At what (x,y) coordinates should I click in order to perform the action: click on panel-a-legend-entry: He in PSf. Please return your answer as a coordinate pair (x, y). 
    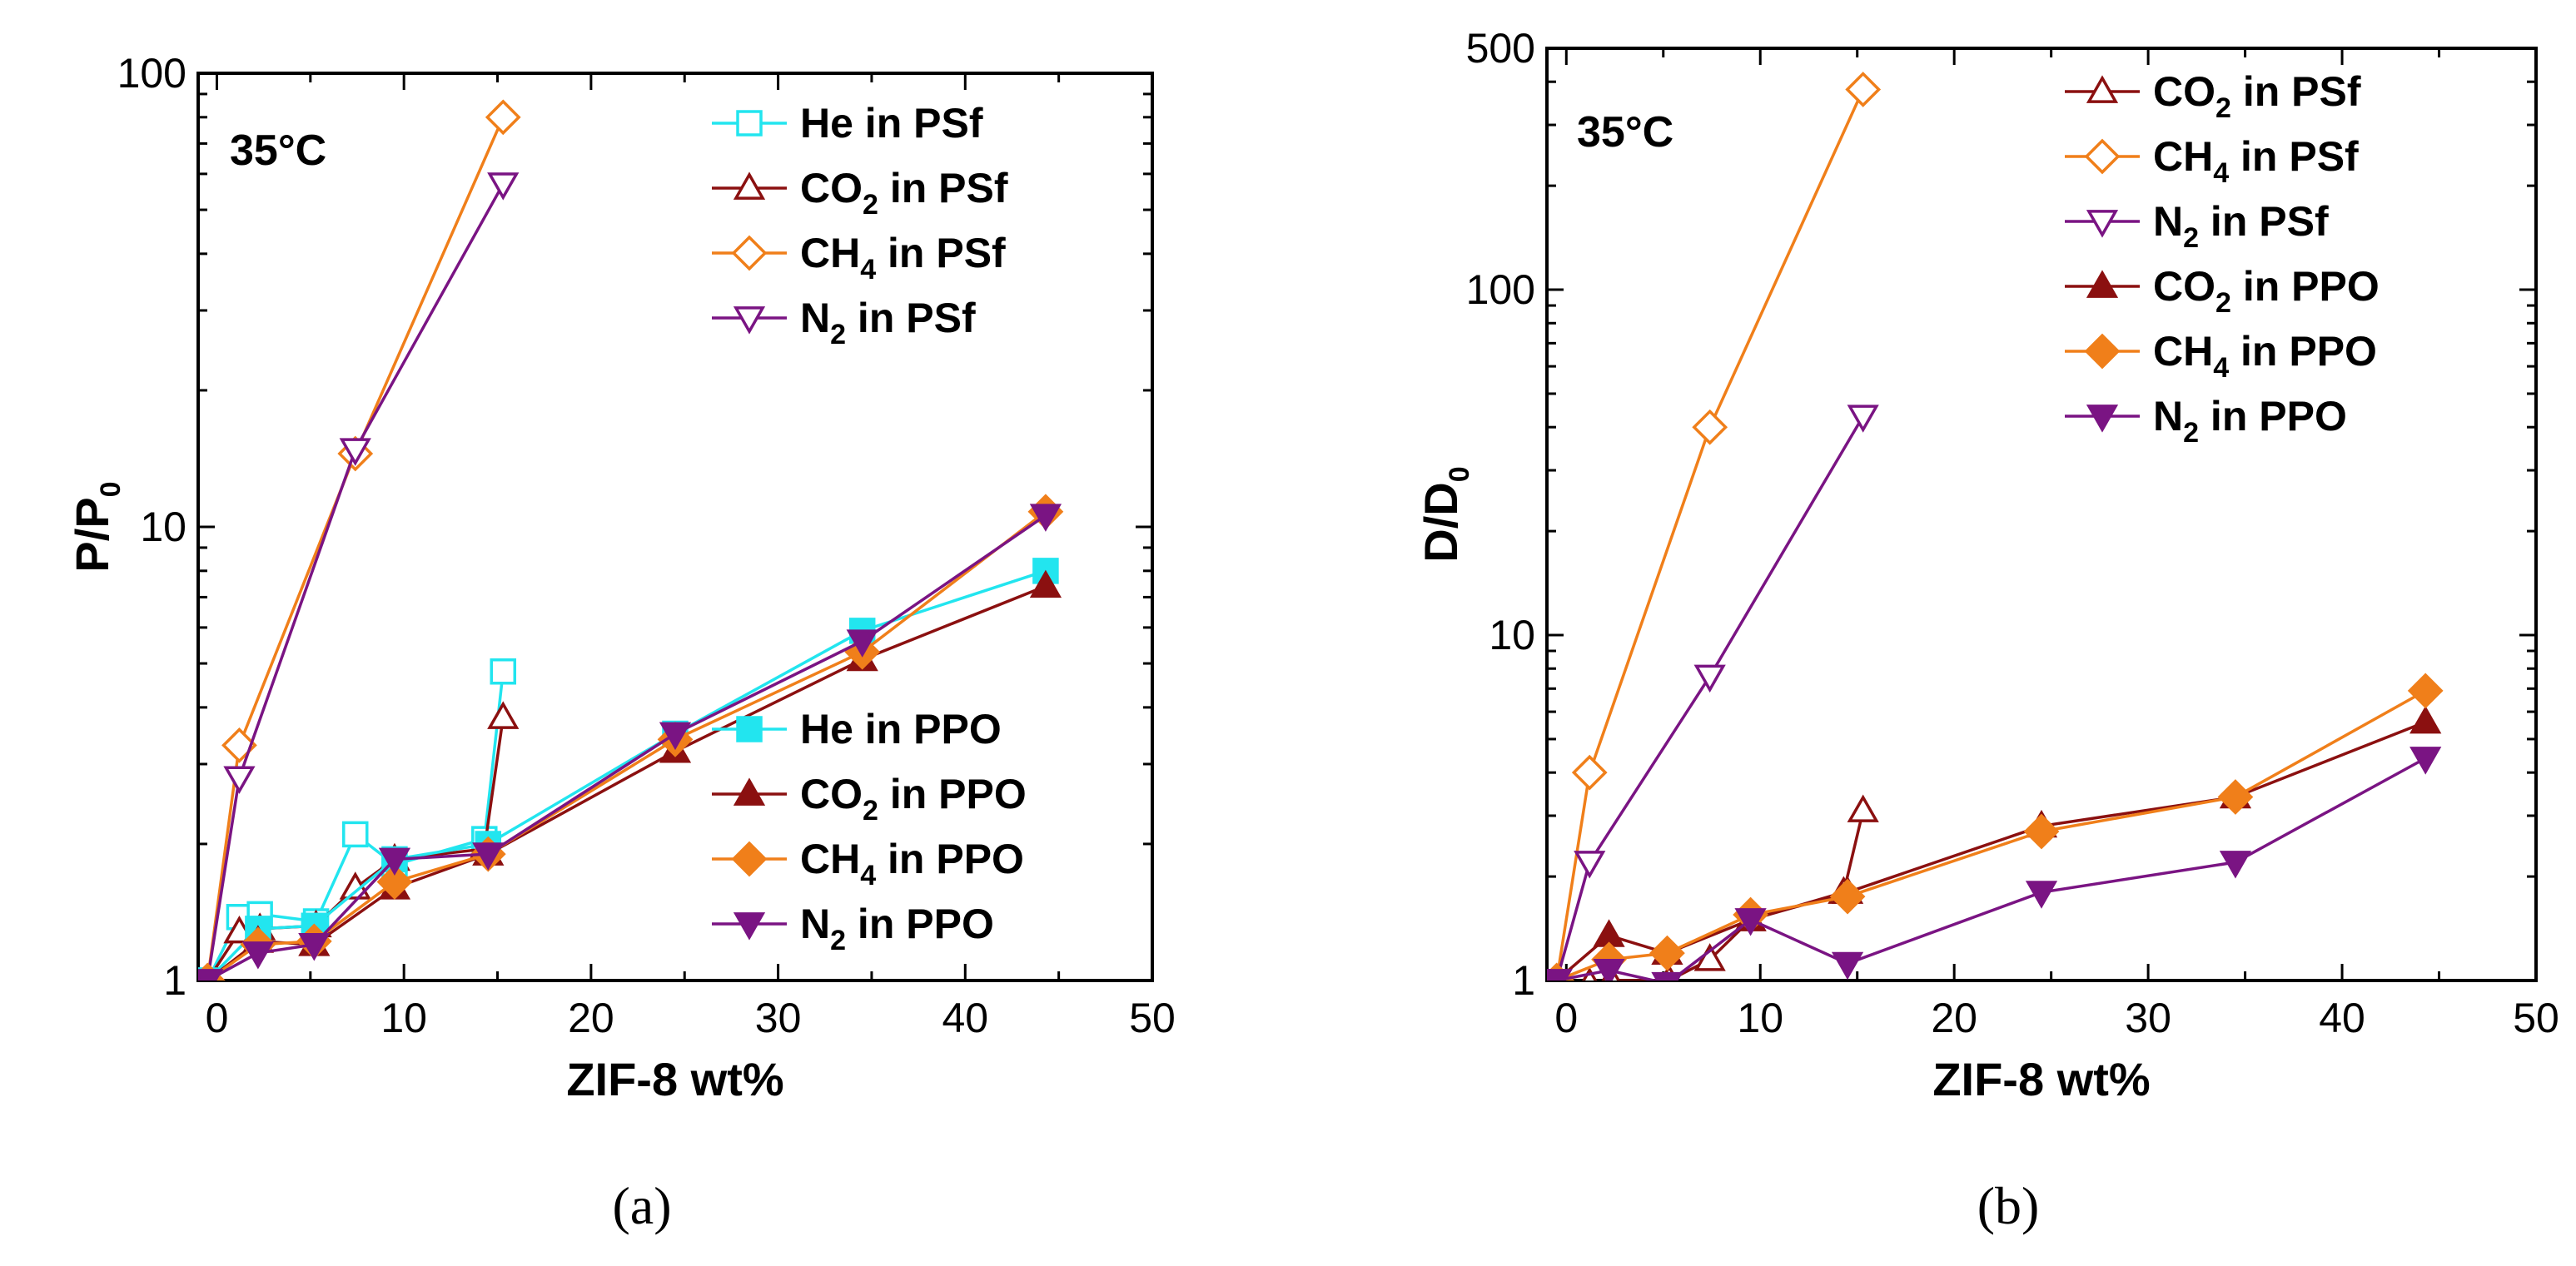
    Looking at the image, I should click on (847, 123).